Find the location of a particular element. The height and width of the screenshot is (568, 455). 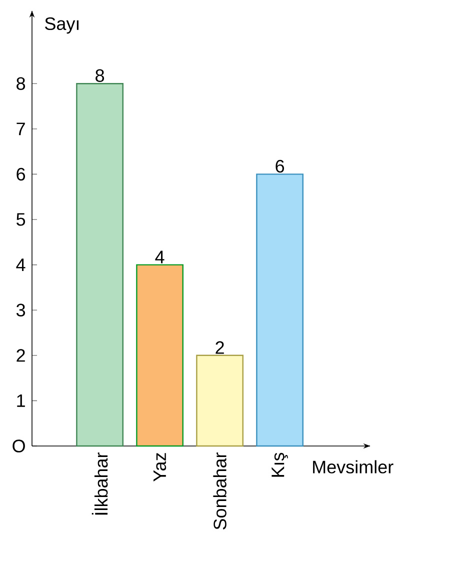

y-axis-title: Sayı is located at coordinates (61, 25).